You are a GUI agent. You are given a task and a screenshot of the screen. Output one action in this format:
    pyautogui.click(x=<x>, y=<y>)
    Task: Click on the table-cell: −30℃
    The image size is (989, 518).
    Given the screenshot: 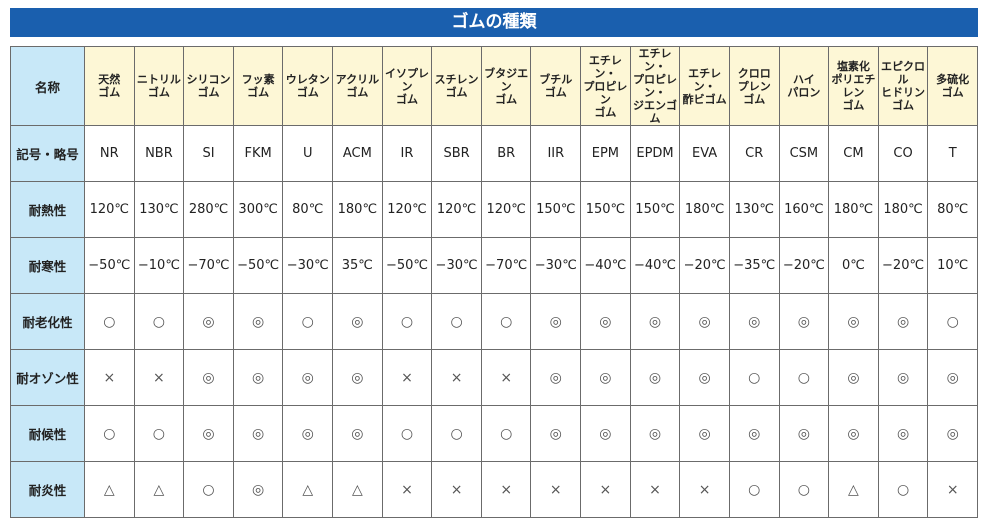 What is the action you would take?
    pyautogui.click(x=556, y=265)
    